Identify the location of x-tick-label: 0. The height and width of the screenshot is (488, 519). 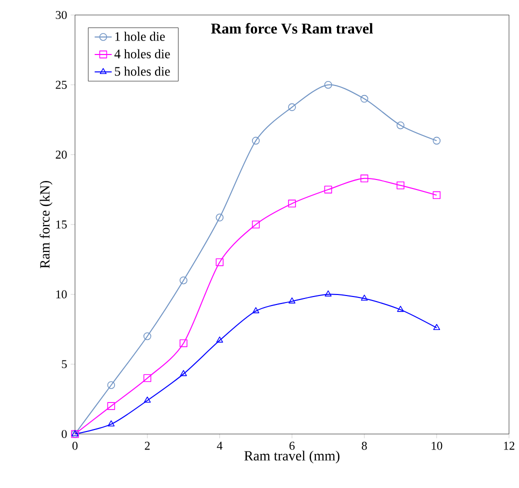
(75, 446).